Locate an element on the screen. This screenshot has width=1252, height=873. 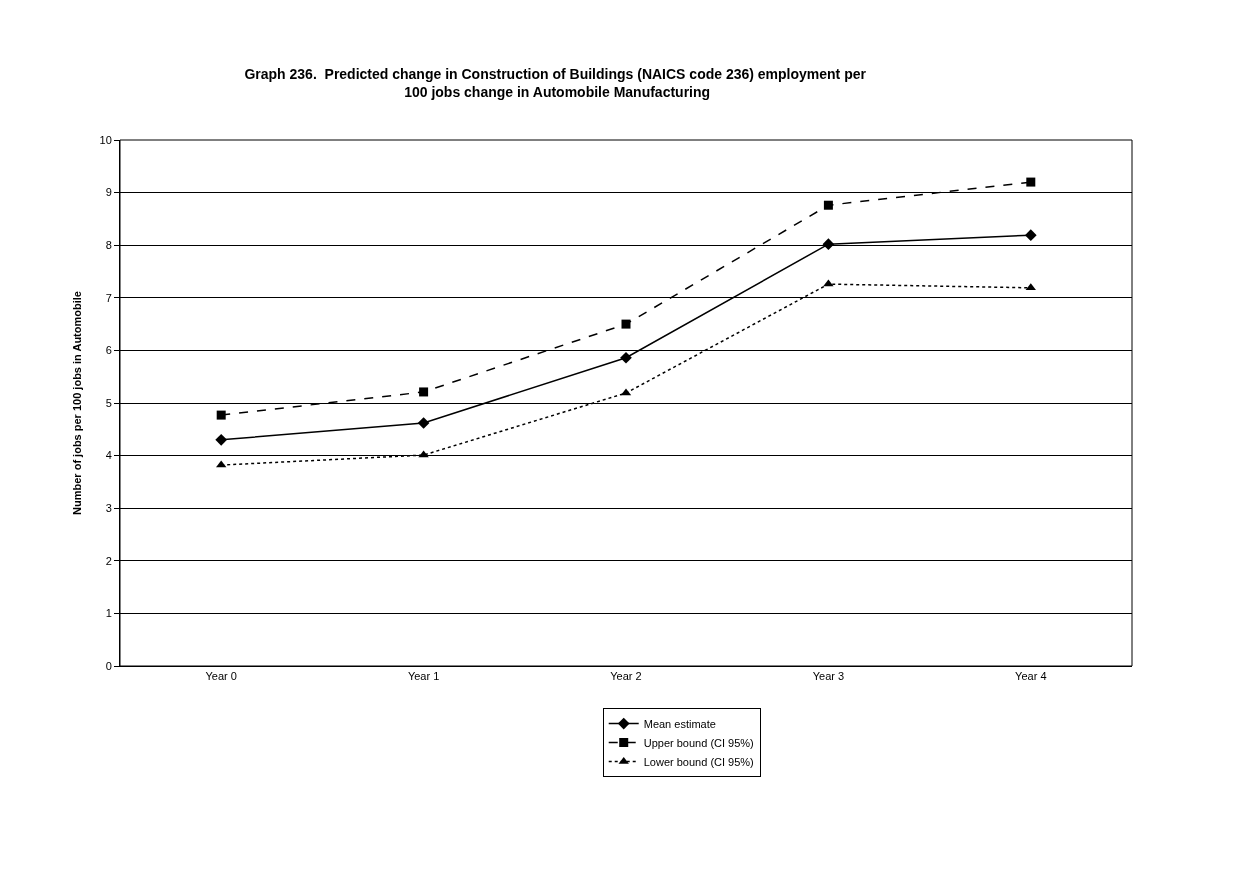
legend-label: Upper bound (CI 95%) is located at coordinates (698, 742).